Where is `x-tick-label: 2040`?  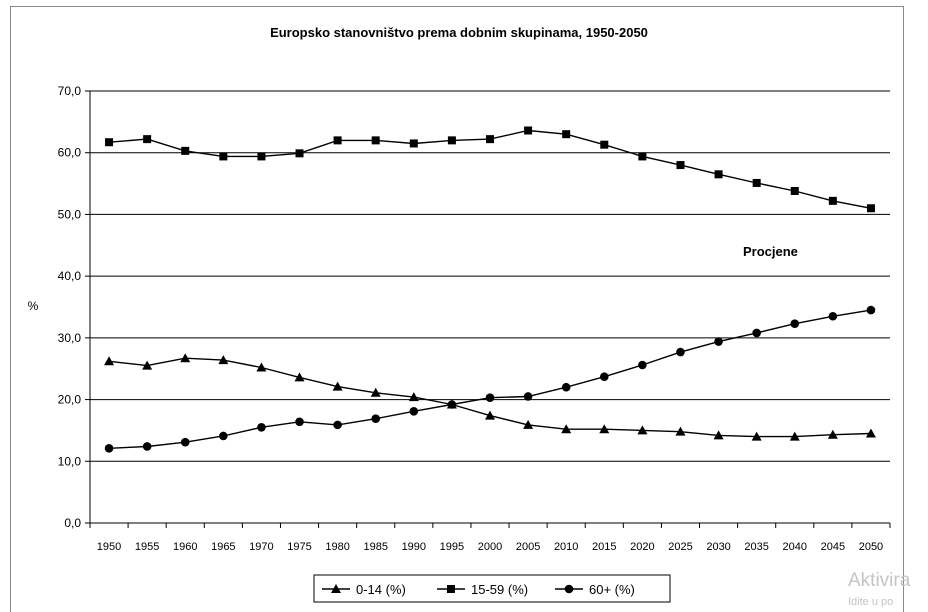
x-tick-label: 2040 is located at coordinates (795, 547).